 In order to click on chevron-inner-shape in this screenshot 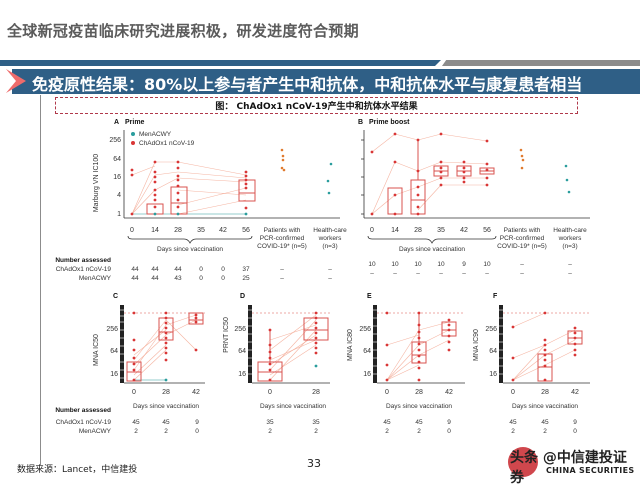, I will do `click(11, 81)`.